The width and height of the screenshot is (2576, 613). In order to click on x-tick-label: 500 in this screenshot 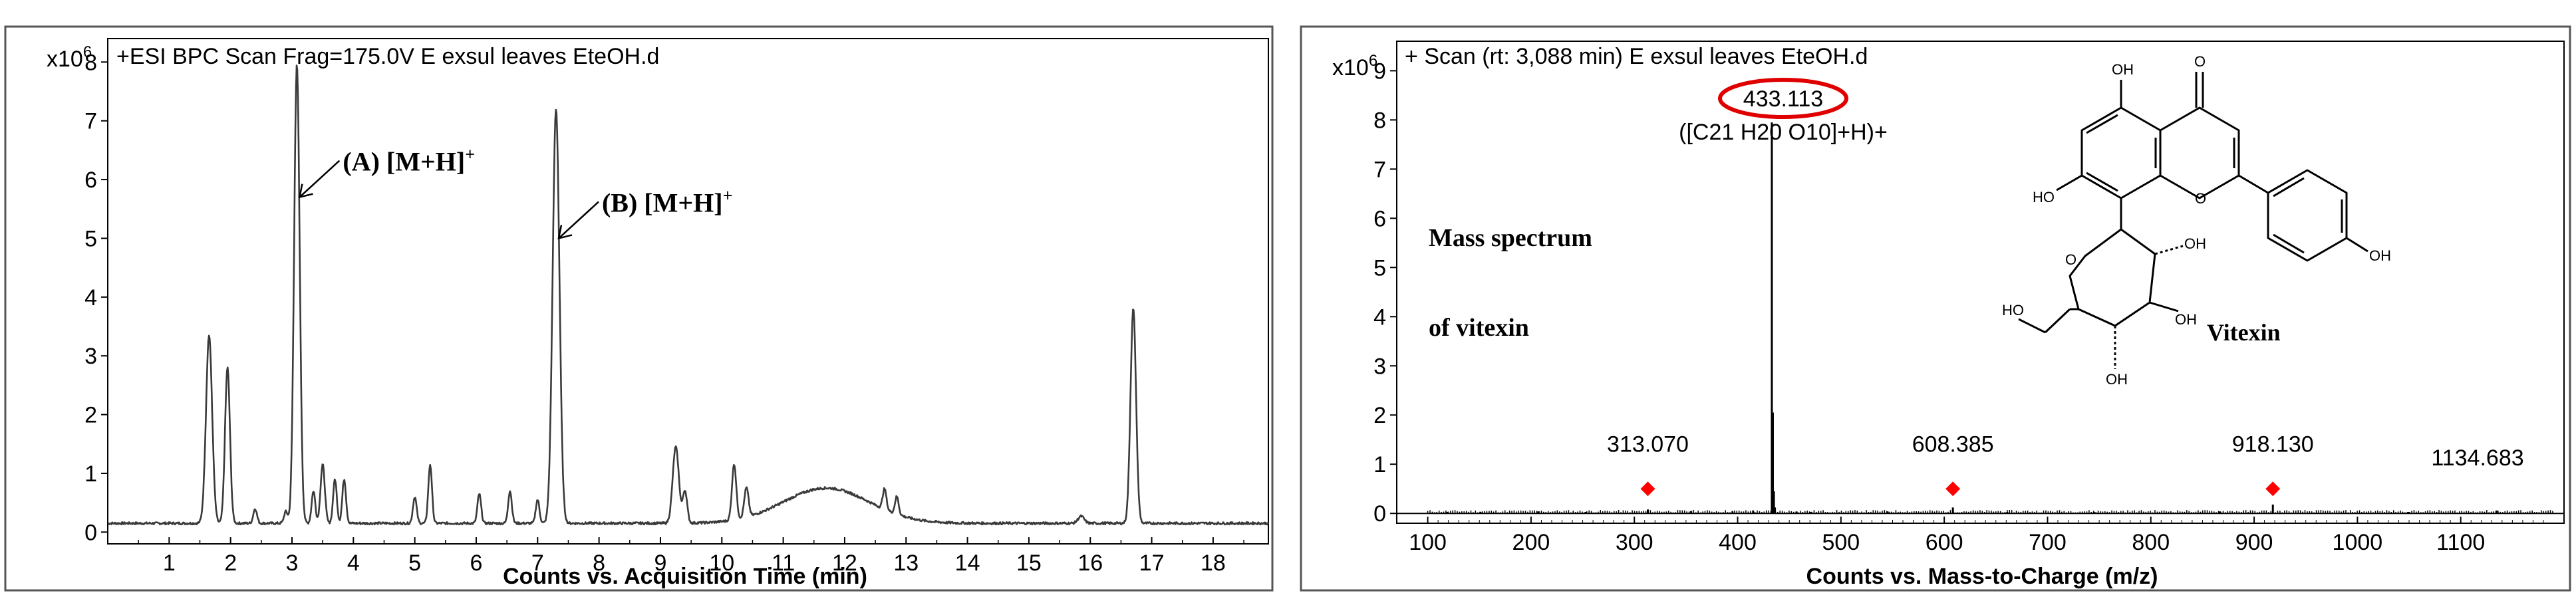, I will do `click(1841, 542)`.